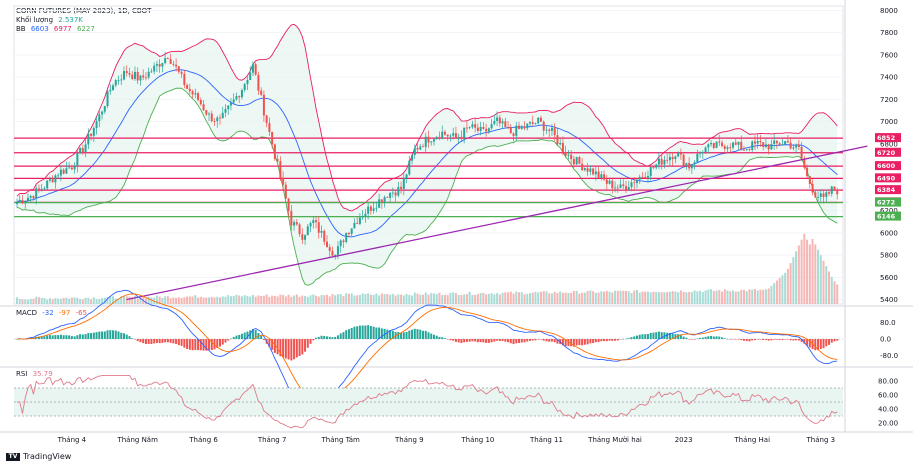  What do you see at coordinates (55, 29) in the screenshot?
I see `bb-legend: BB 6603 6977 6227` at bounding box center [55, 29].